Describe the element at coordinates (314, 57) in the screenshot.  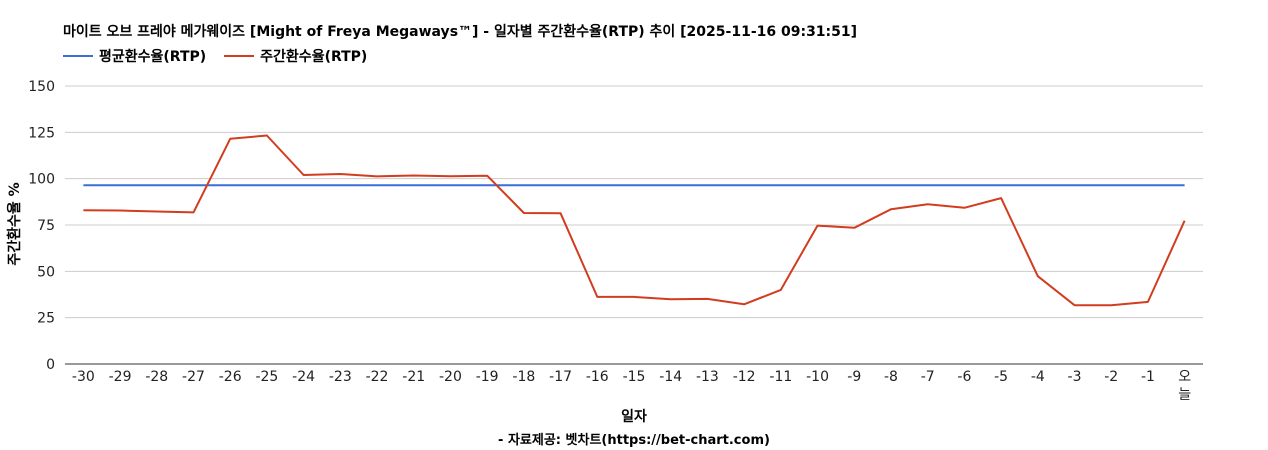
I see `legend-label-weekly: 주간환수율(RTP)` at that location.